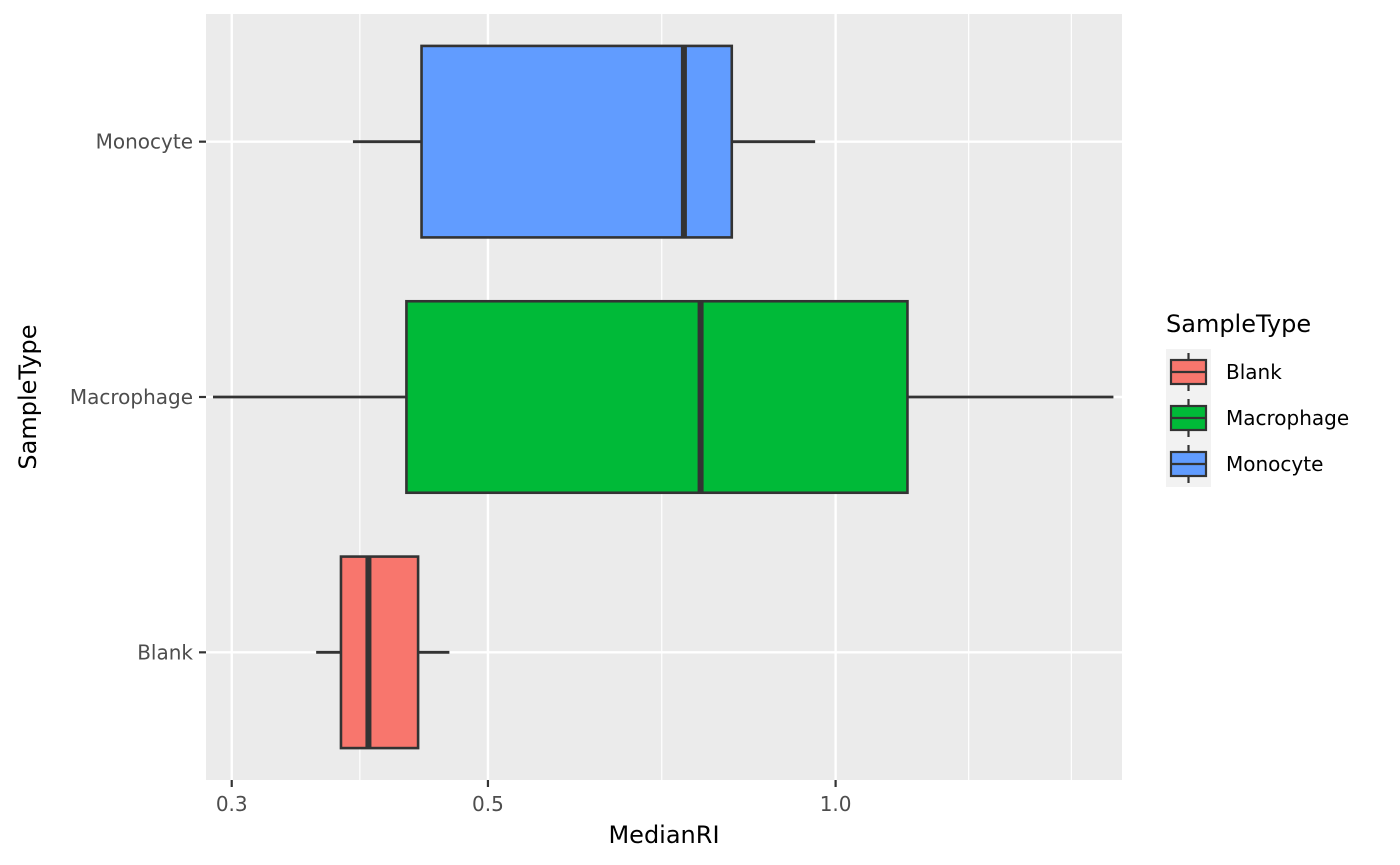  What do you see at coordinates (836, 804) in the screenshot?
I see `x-tick-label: 1.0` at bounding box center [836, 804].